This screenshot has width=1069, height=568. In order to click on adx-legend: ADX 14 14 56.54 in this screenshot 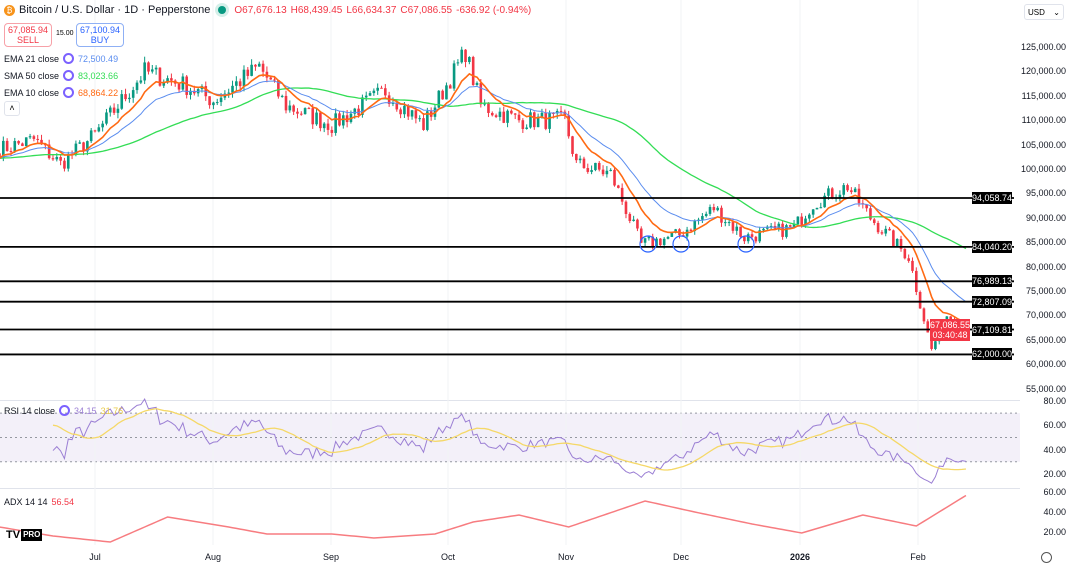, I will do `click(39, 502)`.